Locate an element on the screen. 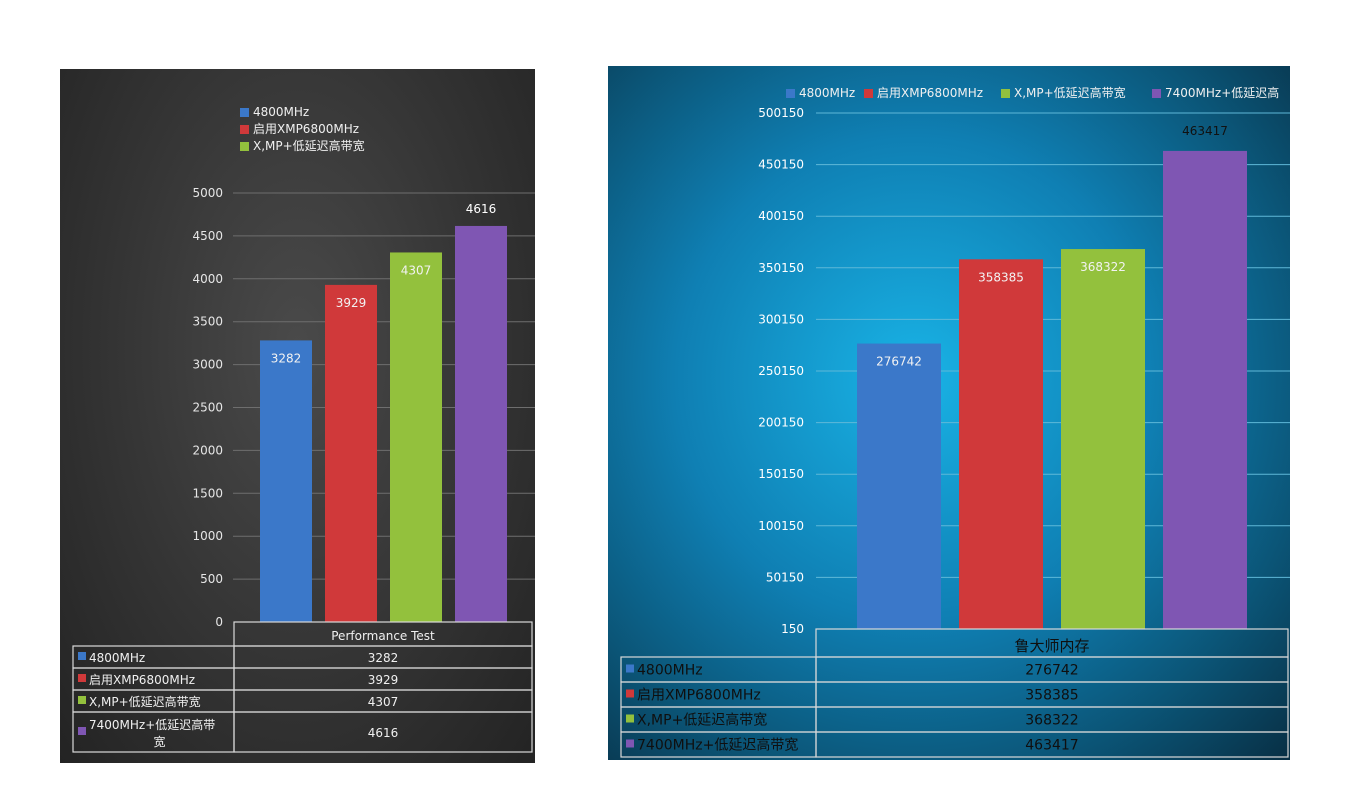 The image size is (1351, 808). data-label: 3929 is located at coordinates (351, 303).